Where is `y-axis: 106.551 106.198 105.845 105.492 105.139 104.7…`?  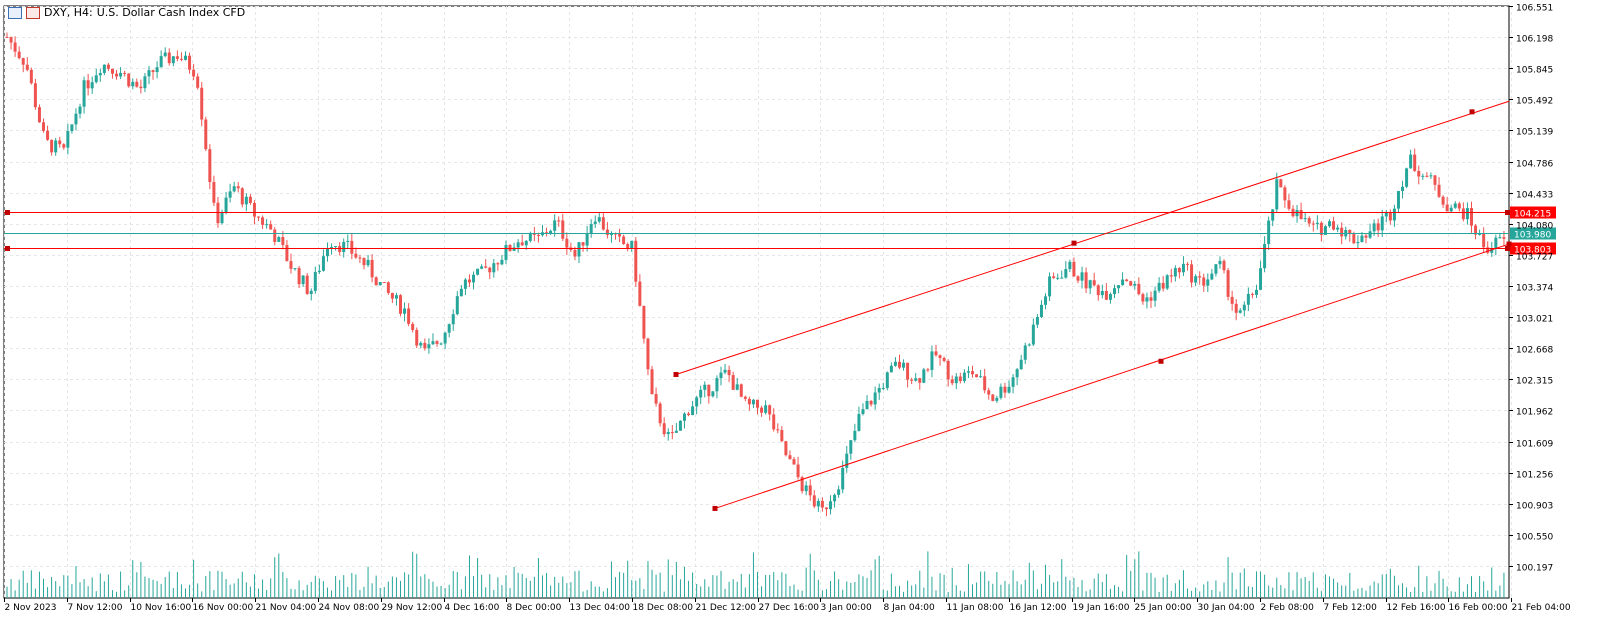
y-axis: 106.551 106.198 105.845 105.492 105.139 104.7… is located at coordinates (1531, 289).